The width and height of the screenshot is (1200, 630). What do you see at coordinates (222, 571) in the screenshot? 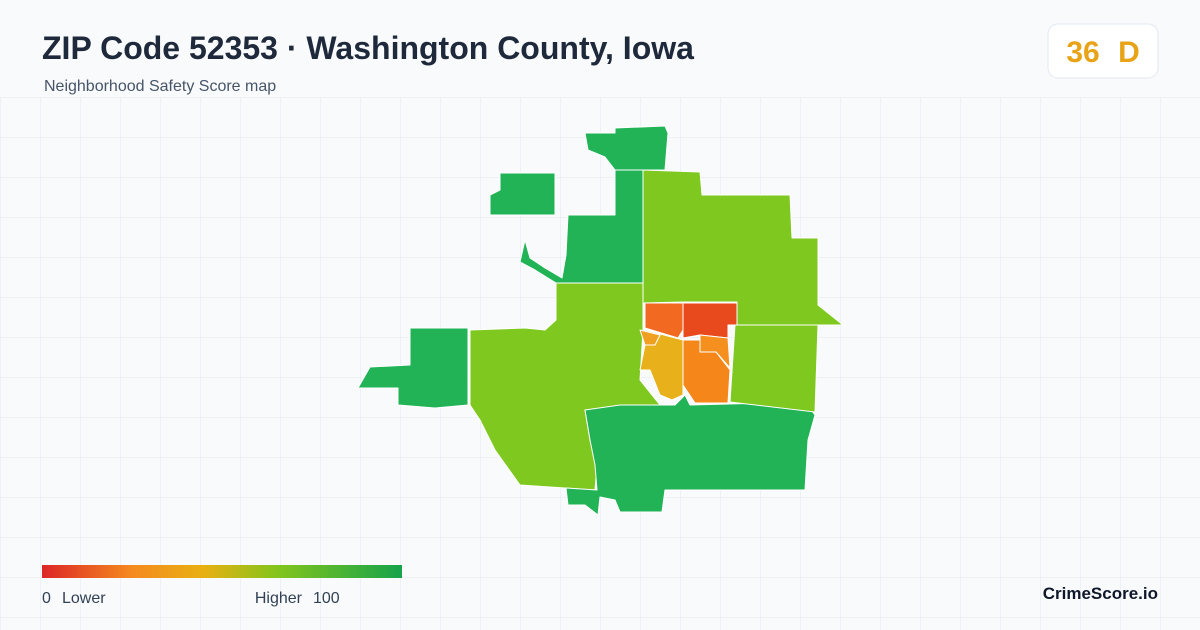
I see `legend-bar` at bounding box center [222, 571].